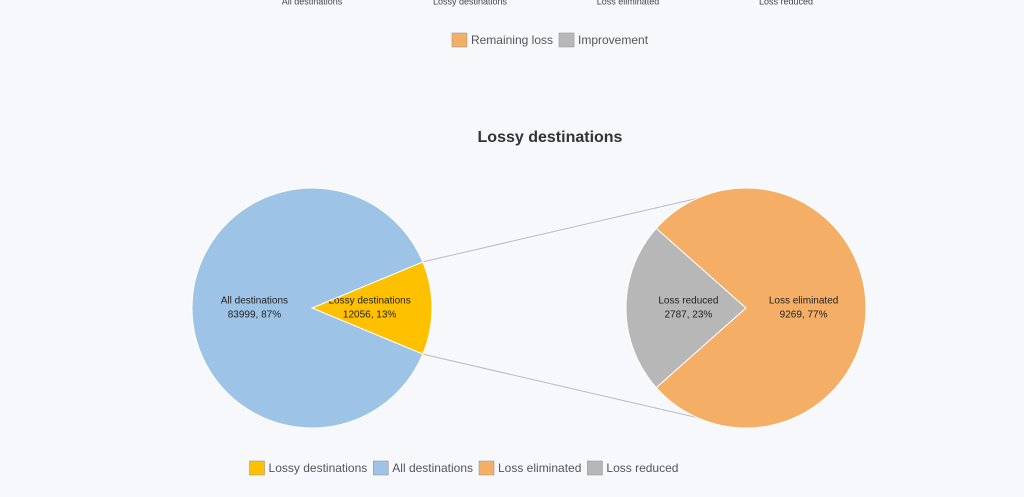  Describe the element at coordinates (688, 315) in the screenshot. I see `slice-value: 2787, 23%` at that location.